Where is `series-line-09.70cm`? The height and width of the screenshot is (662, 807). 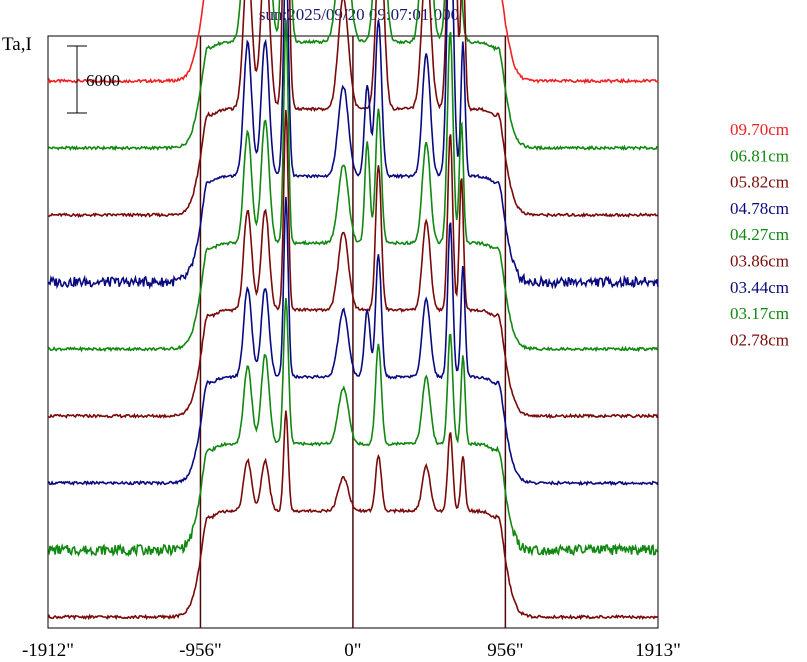
series-line-09.70cm is located at coordinates (353, 42).